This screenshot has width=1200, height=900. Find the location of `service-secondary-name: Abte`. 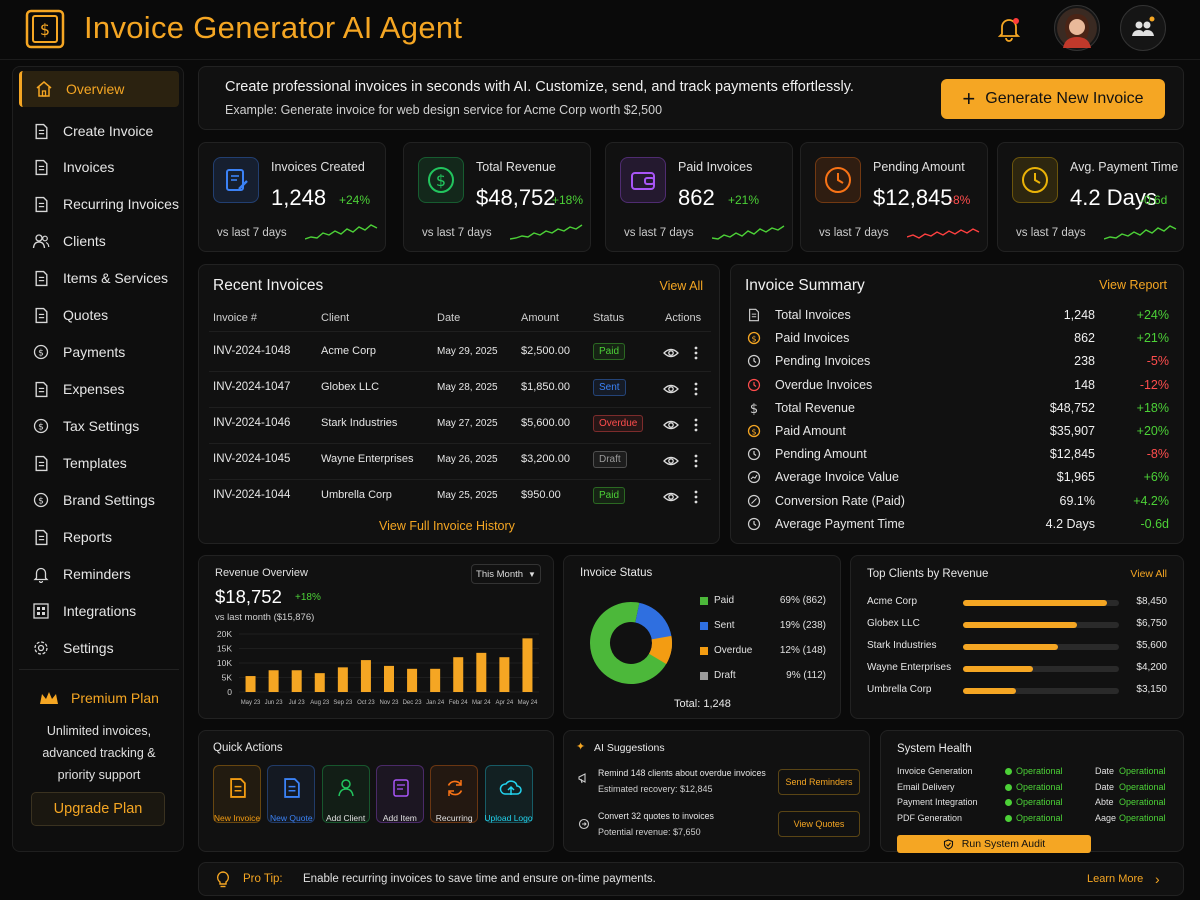

service-secondary-name: Abte is located at coordinates (1104, 802).